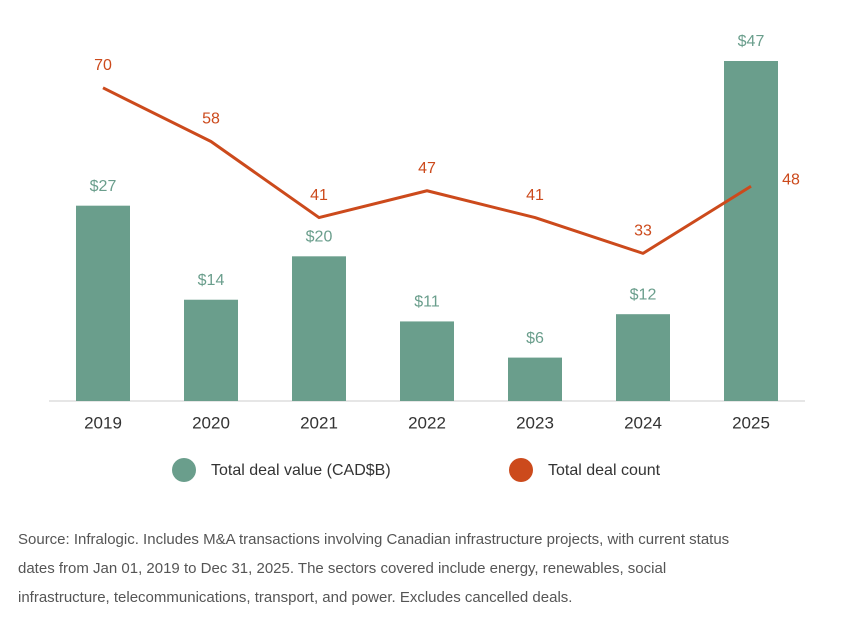 This screenshot has height=623, width=850. I want to click on line-value-label: 70, so click(103, 65).